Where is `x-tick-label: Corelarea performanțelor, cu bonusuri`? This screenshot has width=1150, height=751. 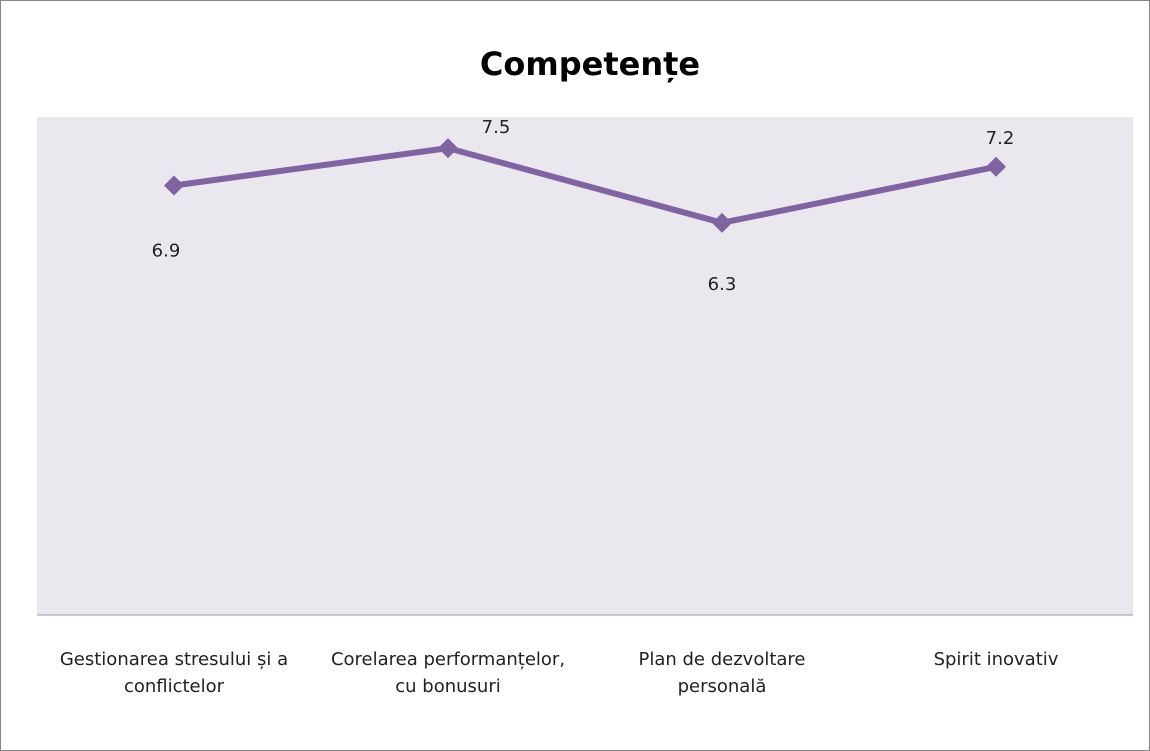
x-tick-label: Corelarea performanțelor, cu bonusuri is located at coordinates (448, 673).